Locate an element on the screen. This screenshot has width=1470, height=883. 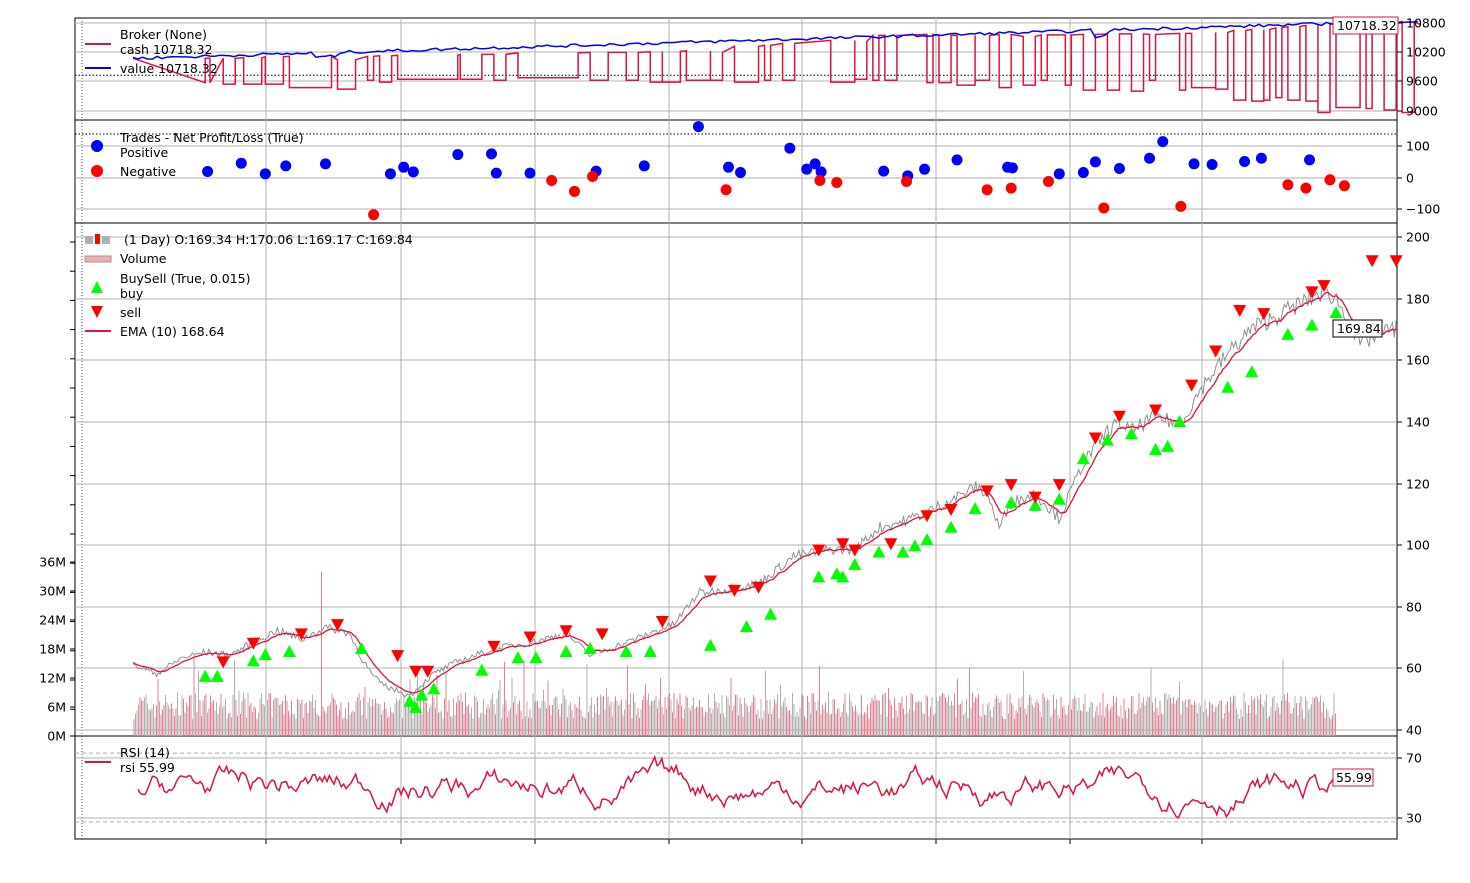
rsi-legend: RSI (14) rsi 55.99 is located at coordinates (130, 760).